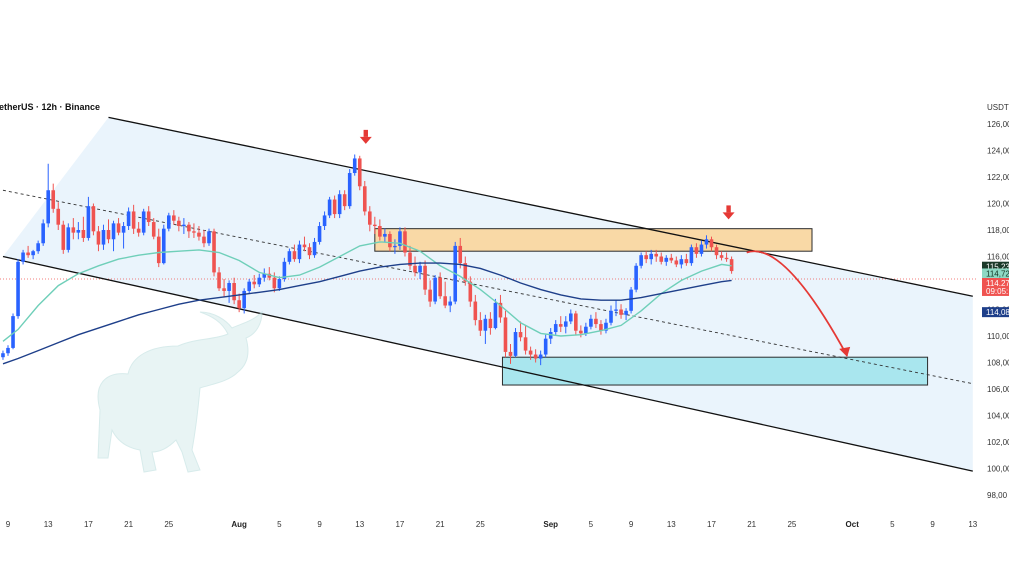 This screenshot has width=1009, height=568. Describe the element at coordinates (998, 151) in the screenshot. I see `y-tick-label: 124,00` at that location.